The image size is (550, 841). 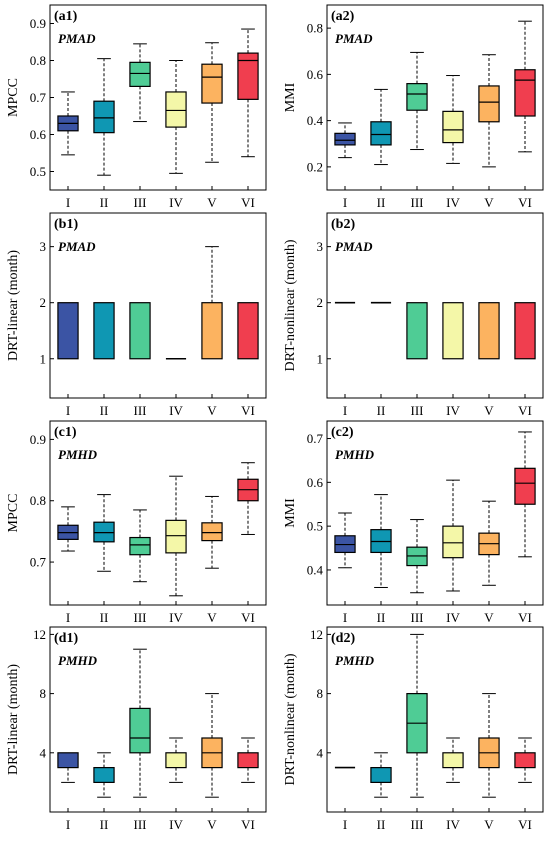 What do you see at coordinates (248, 410) in the screenshot?
I see `panel-b1-xtick-label: VI` at bounding box center [248, 410].